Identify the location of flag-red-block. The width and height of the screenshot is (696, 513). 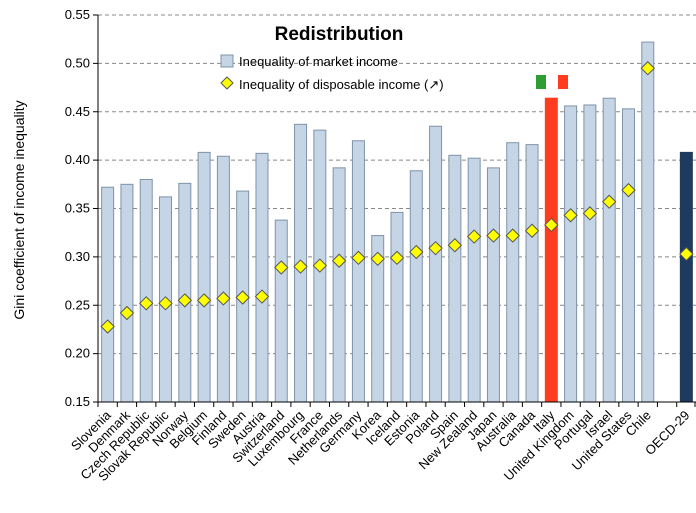
(563, 82).